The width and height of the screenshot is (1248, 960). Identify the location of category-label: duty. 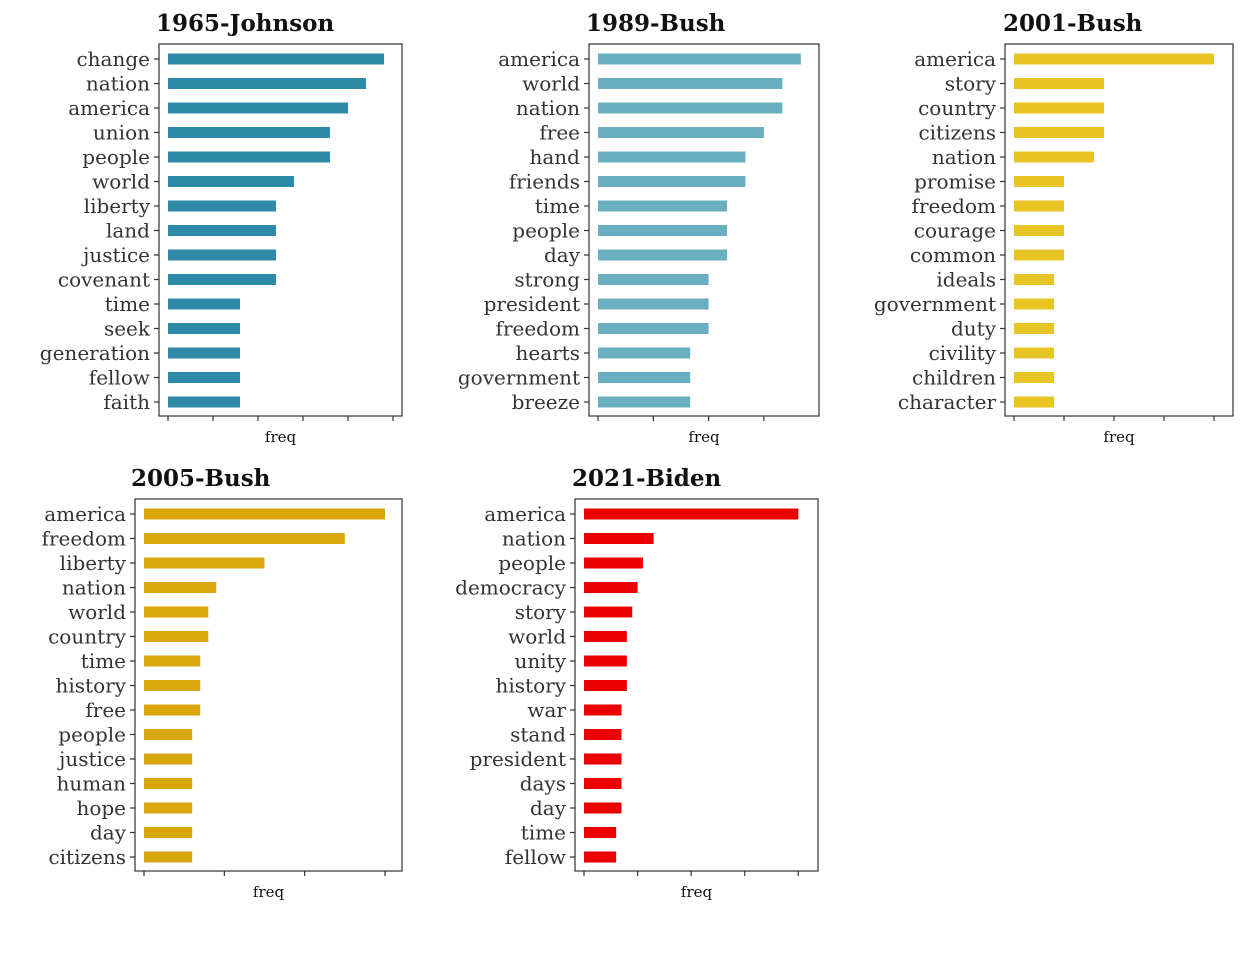
(974, 329).